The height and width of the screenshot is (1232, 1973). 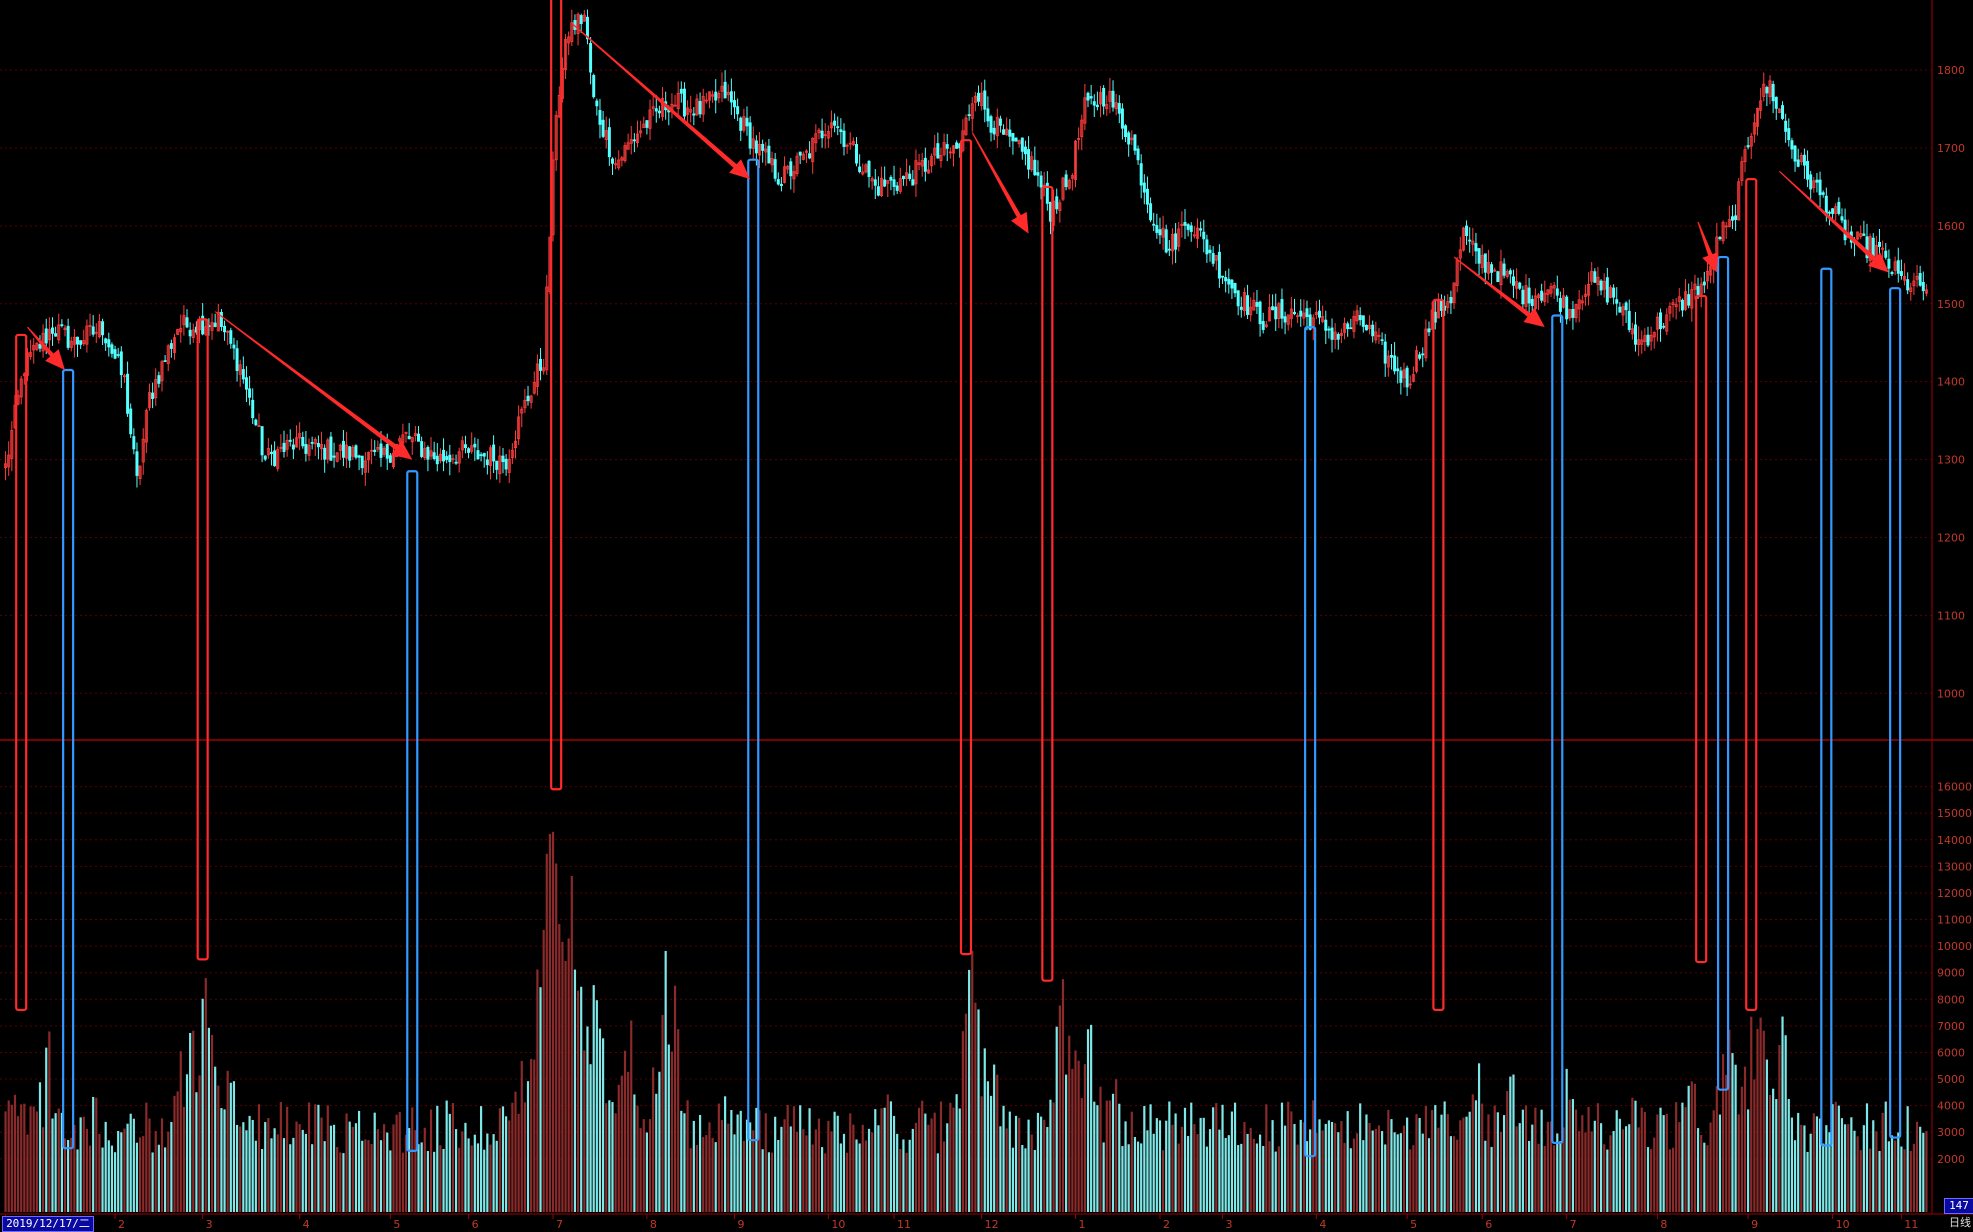 What do you see at coordinates (1960, 1222) in the screenshot?
I see `period-label: 日线` at bounding box center [1960, 1222].